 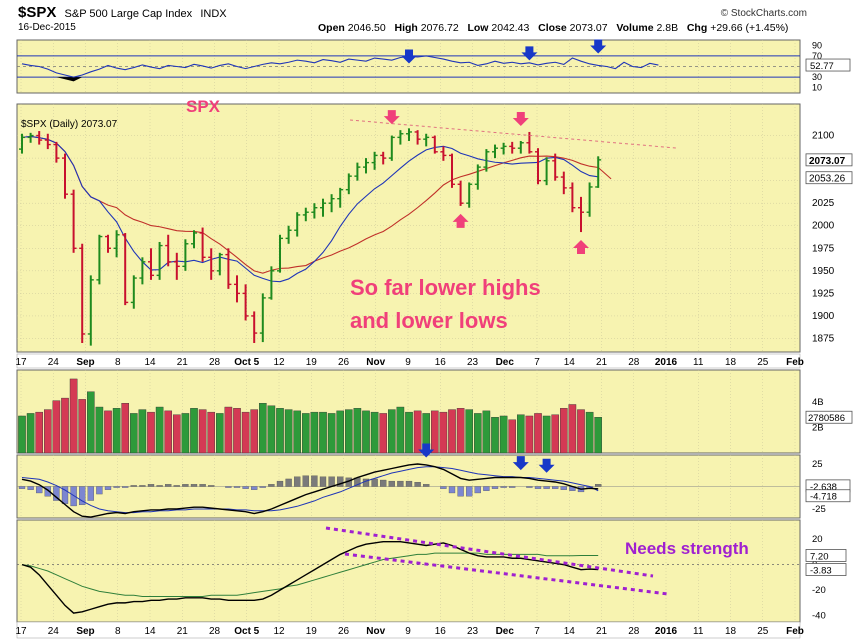 What do you see at coordinates (473, 631) in the screenshot?
I see `x-tick-label-bottom: 23` at bounding box center [473, 631].